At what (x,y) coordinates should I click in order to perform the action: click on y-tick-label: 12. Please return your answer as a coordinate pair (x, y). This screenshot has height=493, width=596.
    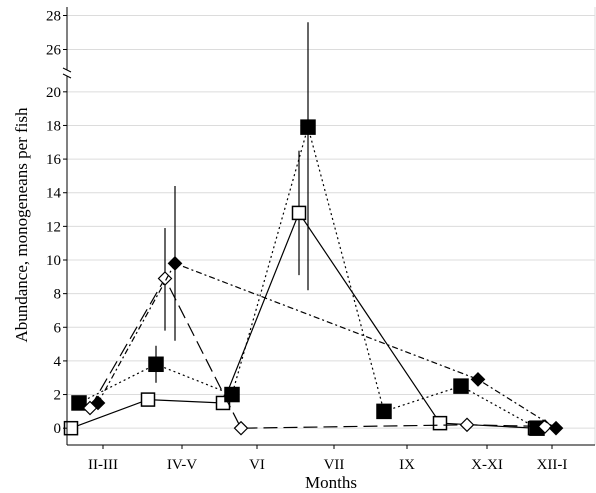
    Looking at the image, I should click on (53, 227).